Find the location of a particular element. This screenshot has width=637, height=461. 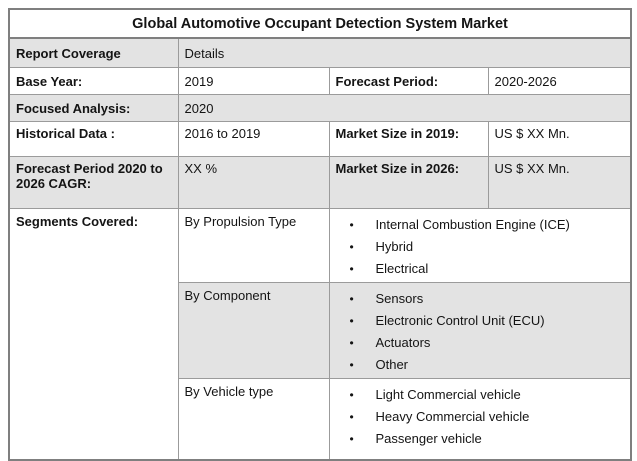

segment-group-component-label: By Component is located at coordinates (253, 330).